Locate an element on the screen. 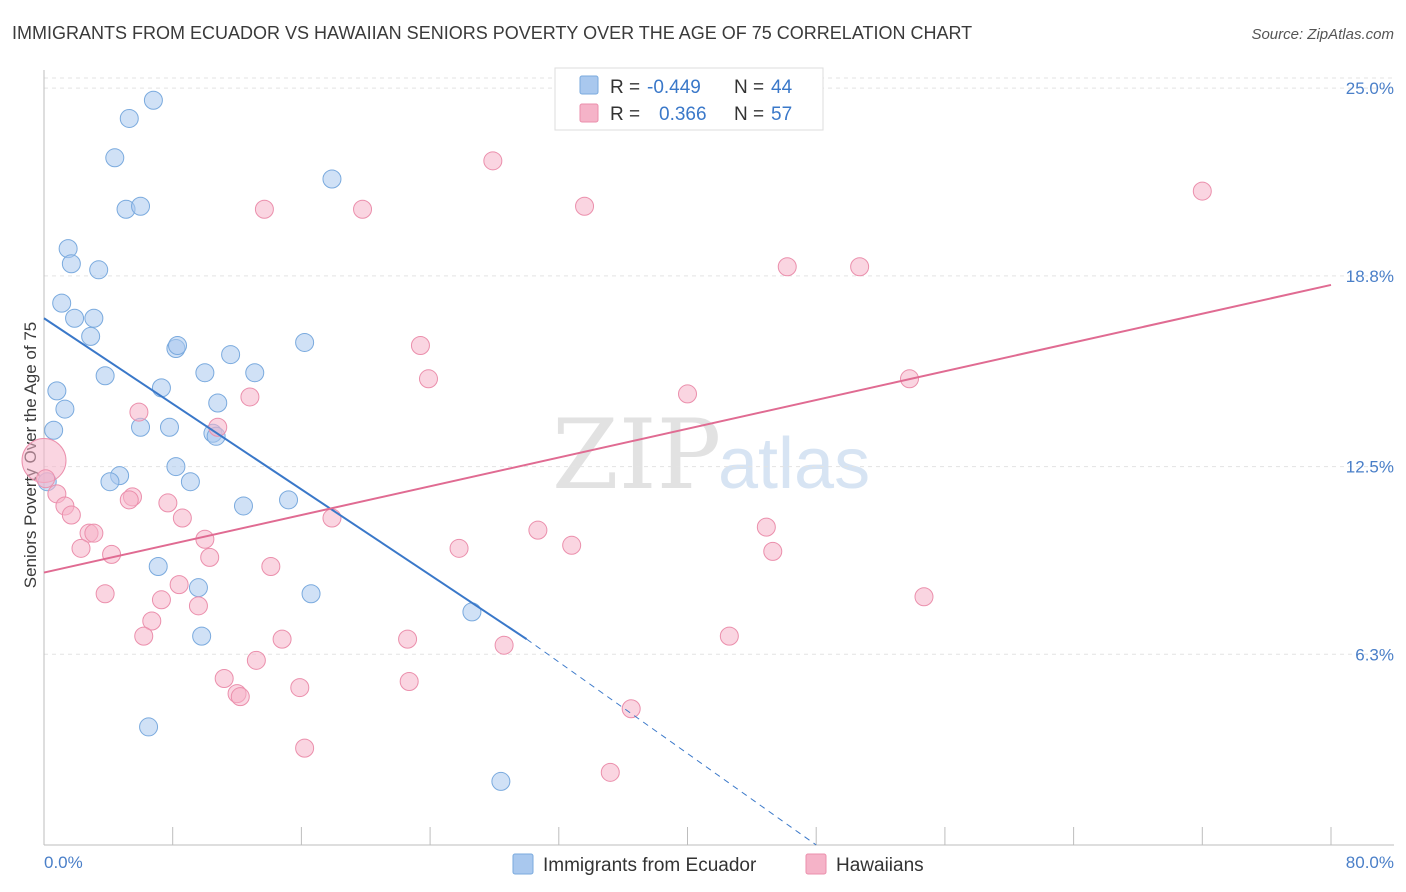  chart-source: Source: ZipAtlas.com is located at coordinates (1322, 34).